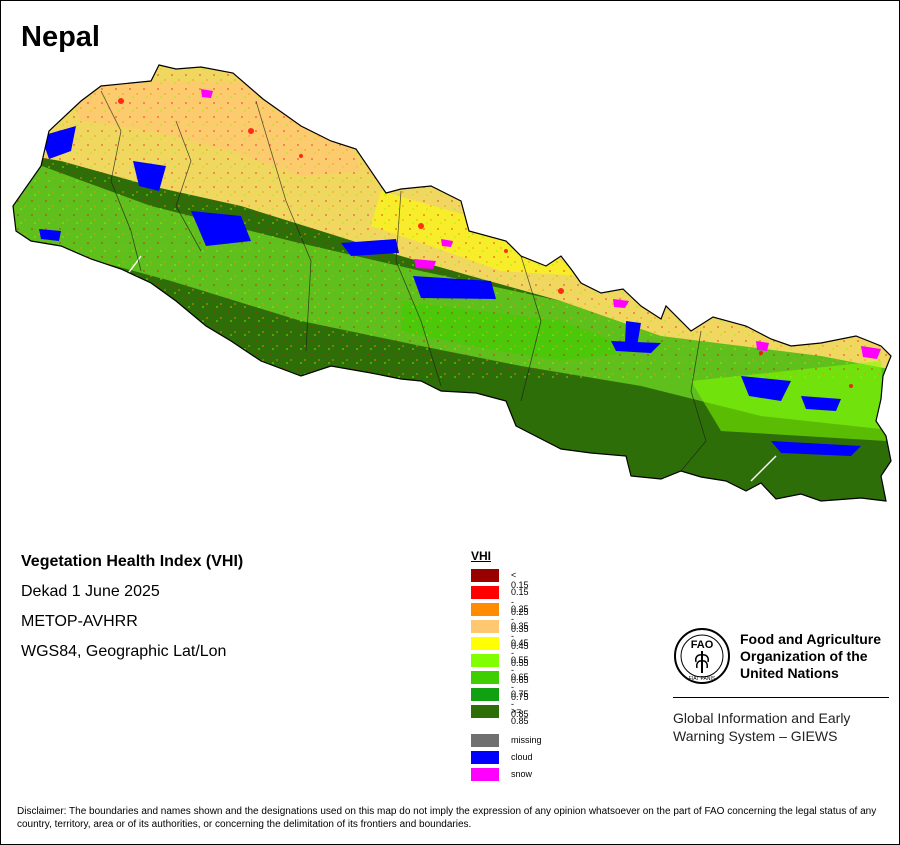 Image resolution: width=900 pixels, height=845 pixels. I want to click on legend-label: < 0.15, so click(520, 580).